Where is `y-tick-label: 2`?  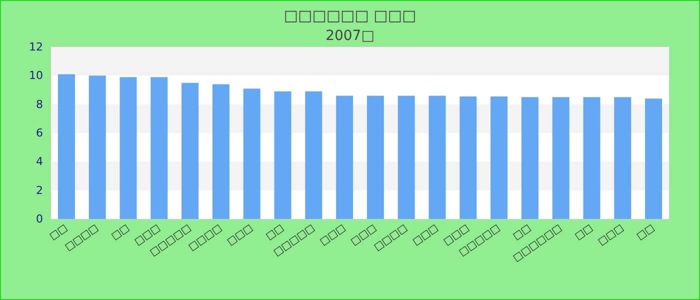
y-tick-label: 2 is located at coordinates (39, 190).